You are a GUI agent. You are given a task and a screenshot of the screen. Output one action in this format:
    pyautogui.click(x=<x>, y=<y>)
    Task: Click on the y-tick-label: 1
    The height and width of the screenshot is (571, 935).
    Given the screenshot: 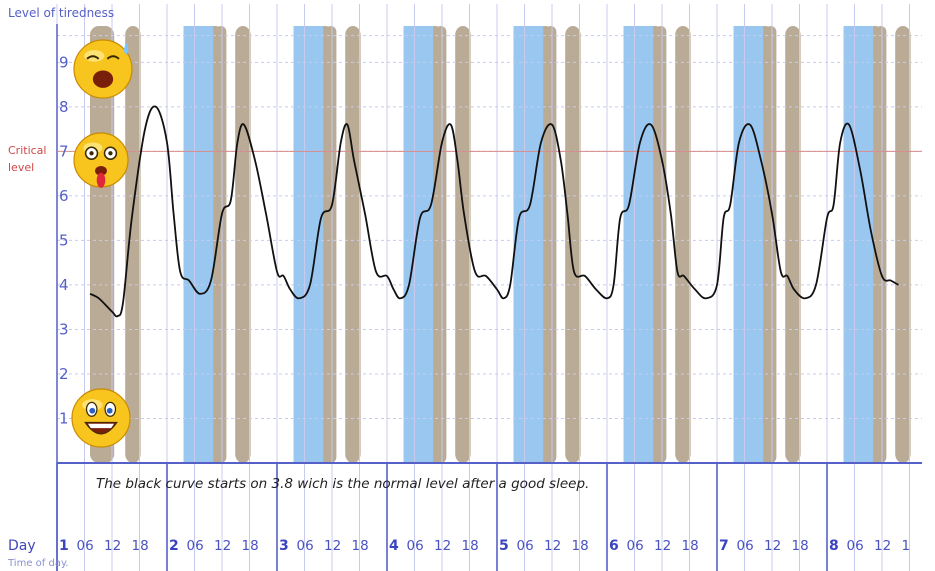 What is the action you would take?
    pyautogui.click(x=64, y=418)
    